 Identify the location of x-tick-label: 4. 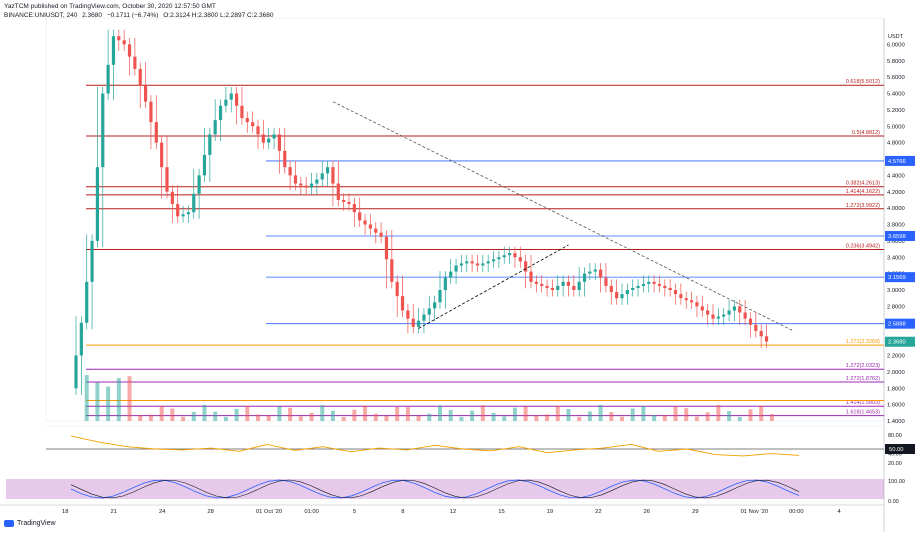
(840, 512).